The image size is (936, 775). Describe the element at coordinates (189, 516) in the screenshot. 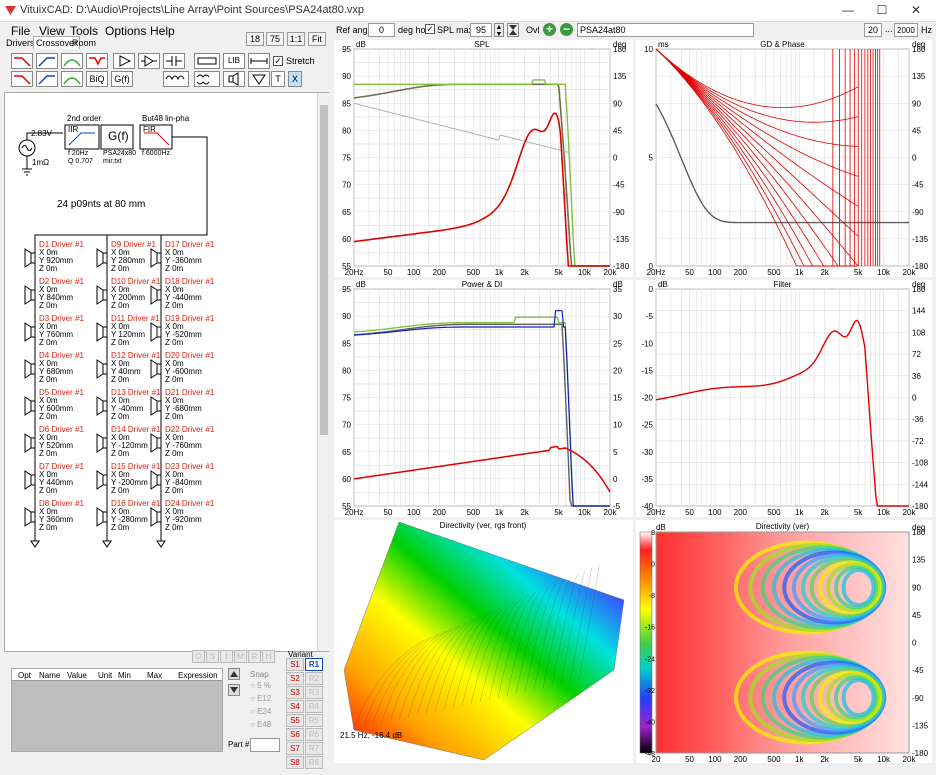

I see `driver-label: D24 Driver #1 X 0m Y -920mm Z 0m` at that location.